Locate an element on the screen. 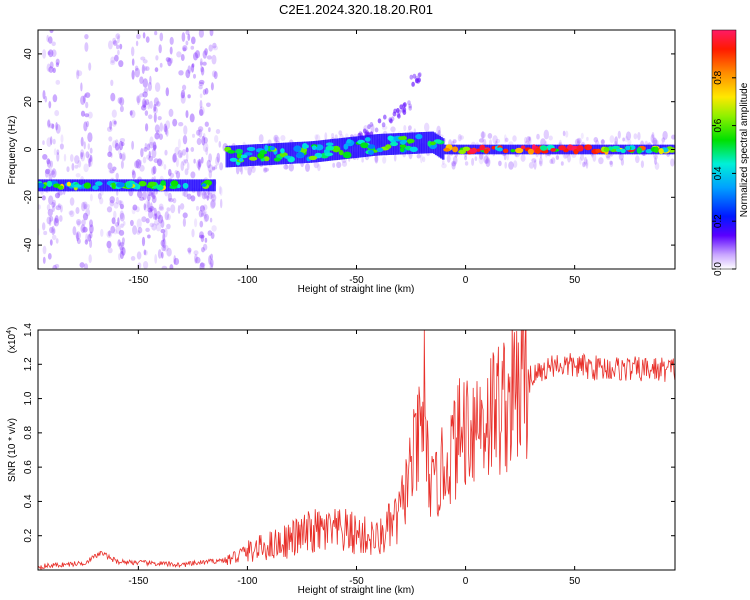  spectrogram-x-tick-label: 0 is located at coordinates (466, 280).